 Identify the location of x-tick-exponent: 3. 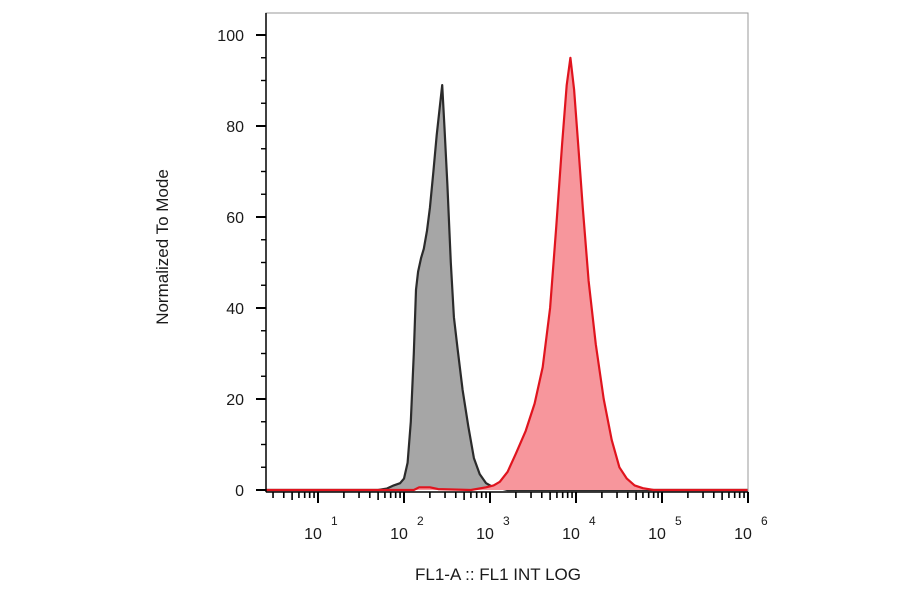
(506, 521).